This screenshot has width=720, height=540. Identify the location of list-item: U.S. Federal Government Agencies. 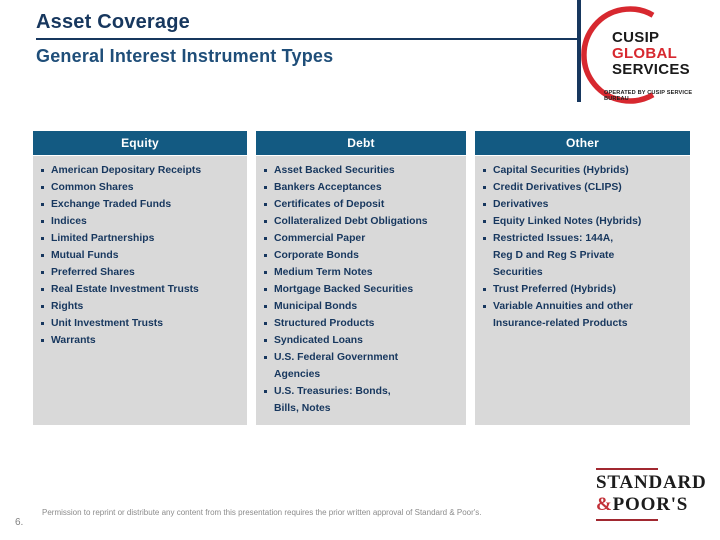
(363, 366).